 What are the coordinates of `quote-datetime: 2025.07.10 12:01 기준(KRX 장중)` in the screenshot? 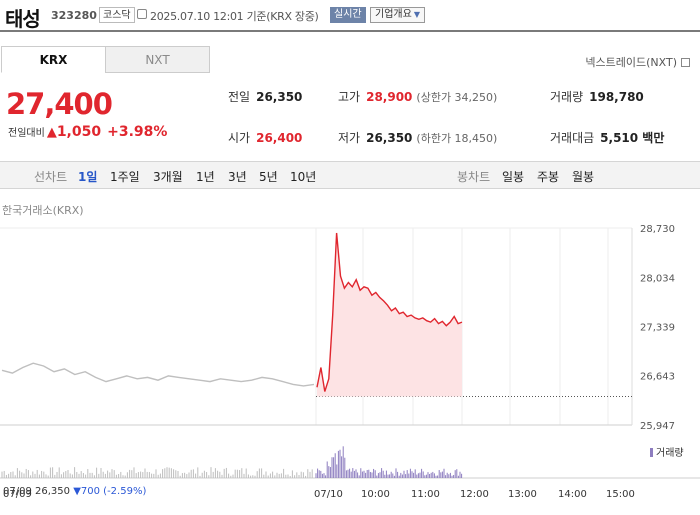 It's located at (234, 16).